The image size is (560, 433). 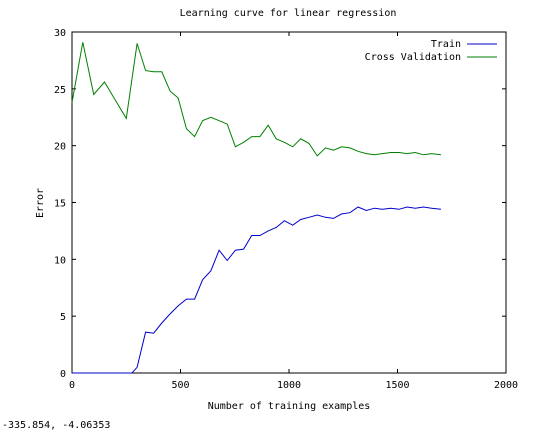 I want to click on y-tick-label: 15, so click(x=60, y=204).